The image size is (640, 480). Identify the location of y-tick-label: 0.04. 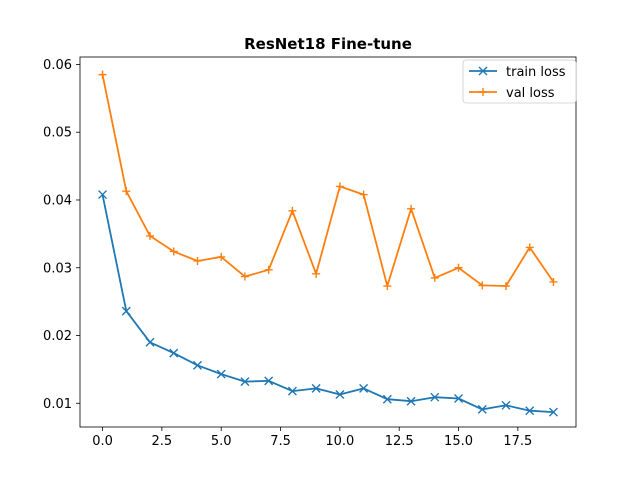
(57, 200).